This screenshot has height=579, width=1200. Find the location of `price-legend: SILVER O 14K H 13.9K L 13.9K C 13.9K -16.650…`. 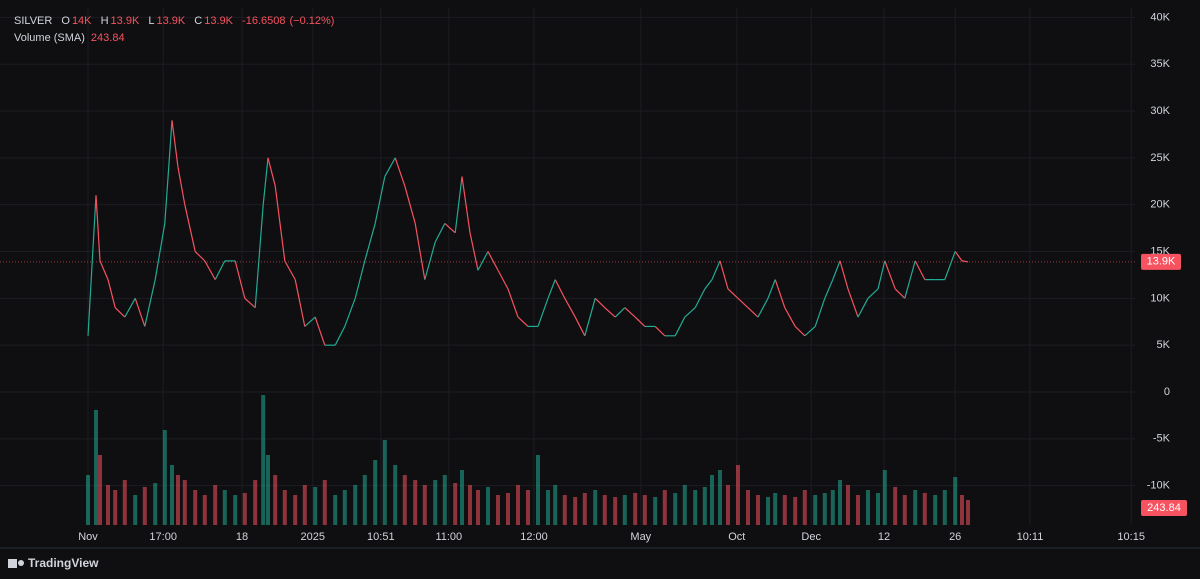

price-legend: SILVER O 14K H 13.9K L 13.9K C 13.9K -16.650… is located at coordinates (175, 21).